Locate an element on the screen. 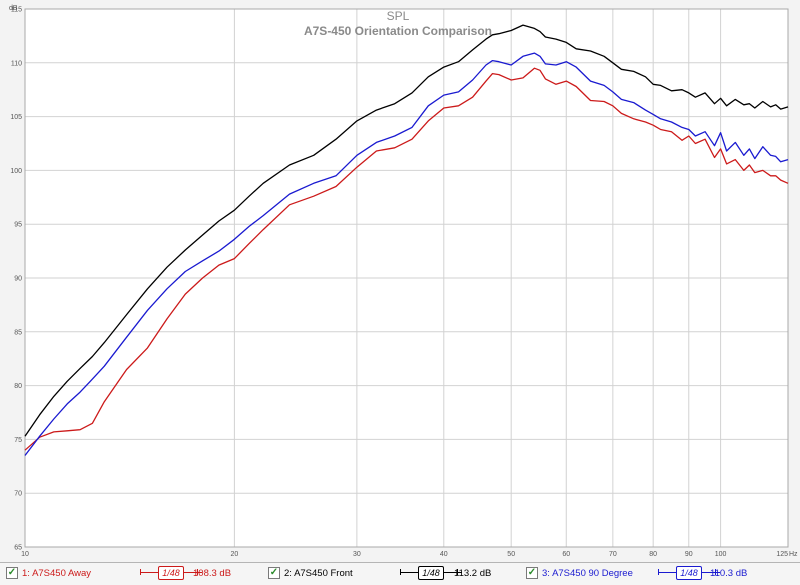 The height and width of the screenshot is (585, 800). smoothing-cap-left-90-degree is located at coordinates (660, 572).